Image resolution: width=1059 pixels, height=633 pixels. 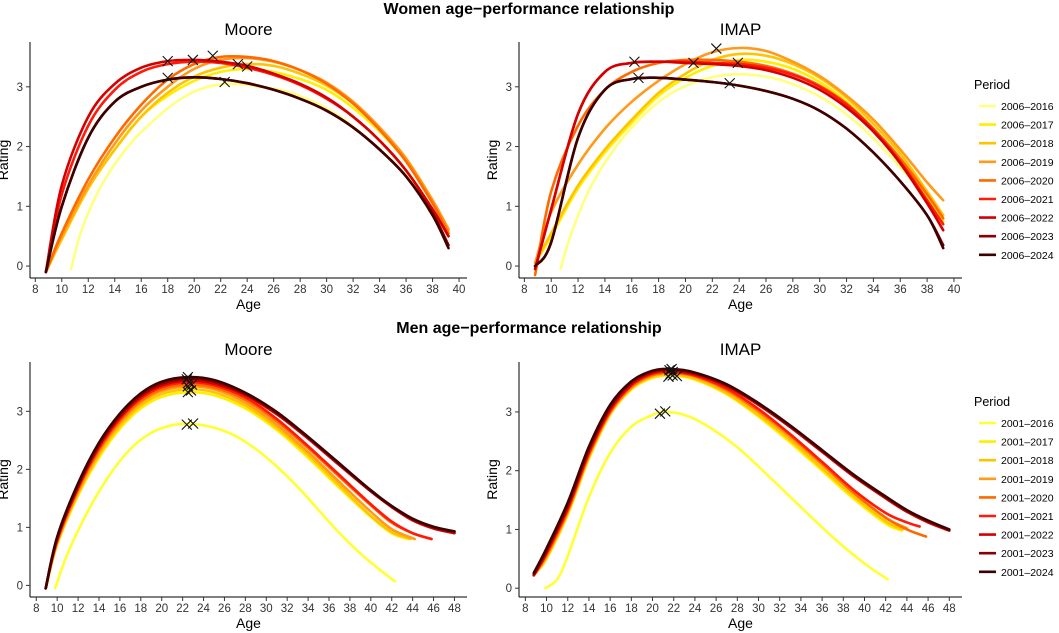 What do you see at coordinates (5, 160) in the screenshot?
I see `women-moore-y-axis-label: Rating` at bounding box center [5, 160].